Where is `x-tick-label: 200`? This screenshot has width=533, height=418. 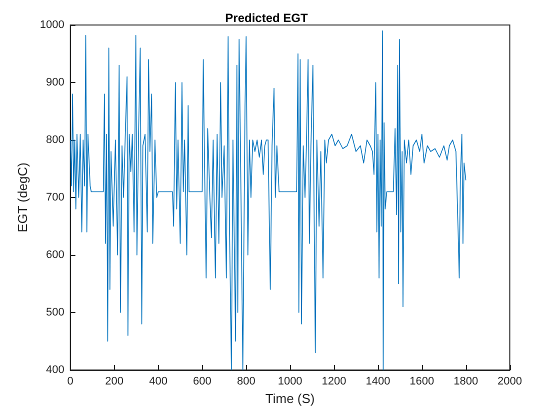 x-tick-label: 200 is located at coordinates (114, 382).